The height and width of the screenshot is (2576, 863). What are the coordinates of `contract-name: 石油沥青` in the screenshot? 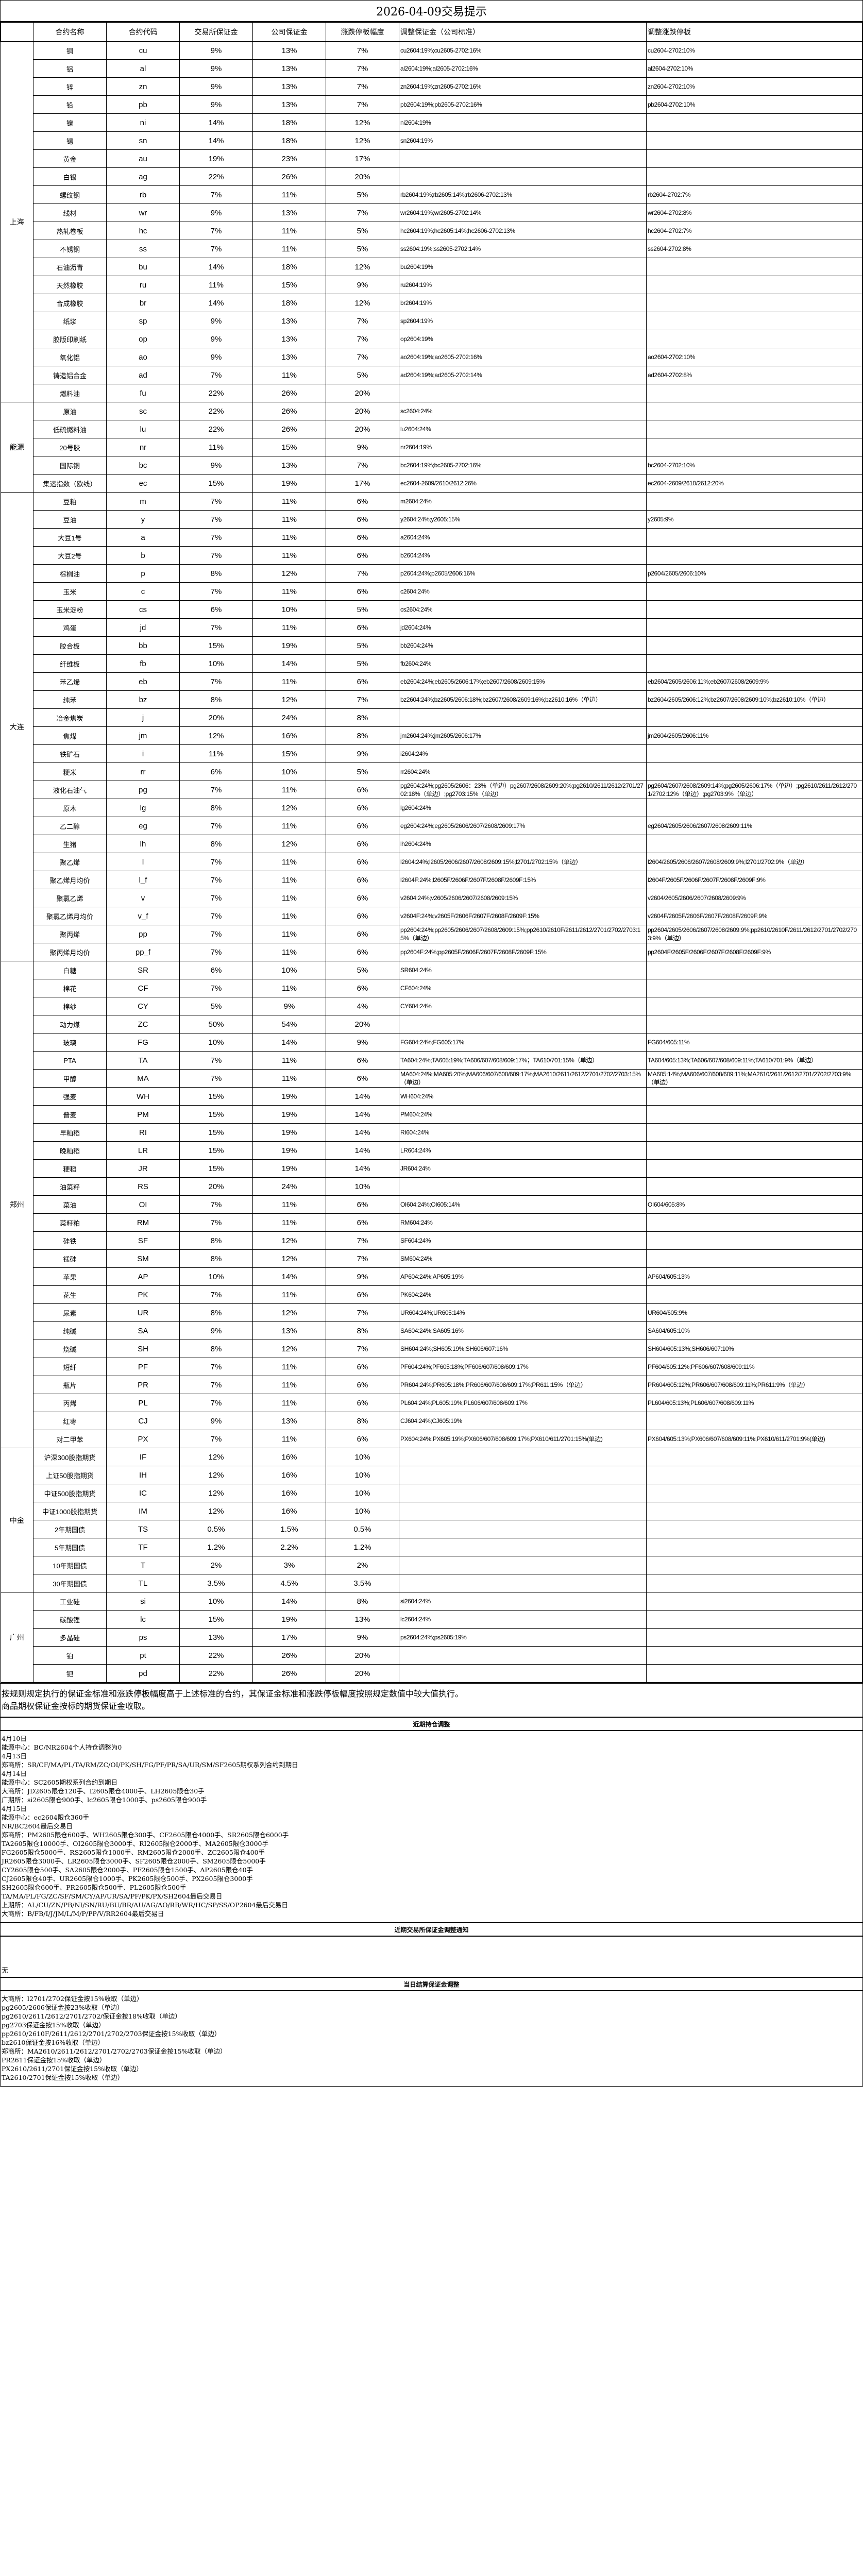 It's located at (70, 267).